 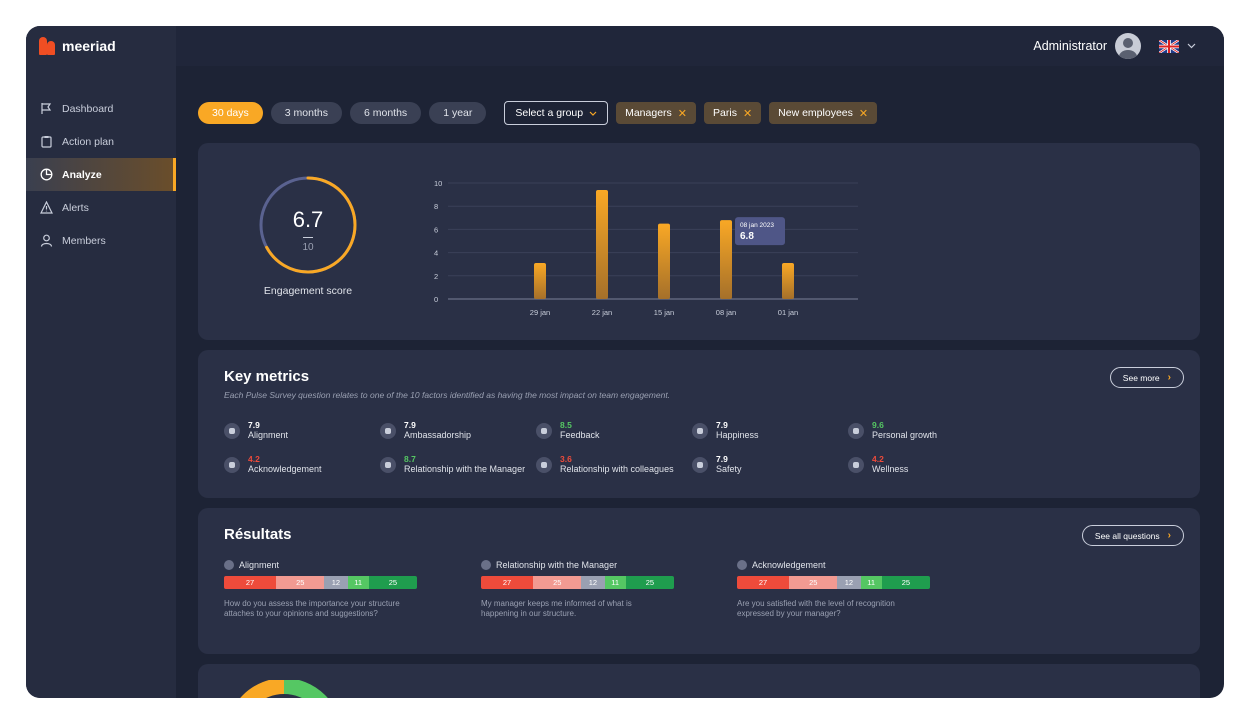 I want to click on metric-text: 8.7 Relationship with the Manager, so click(x=464, y=464).